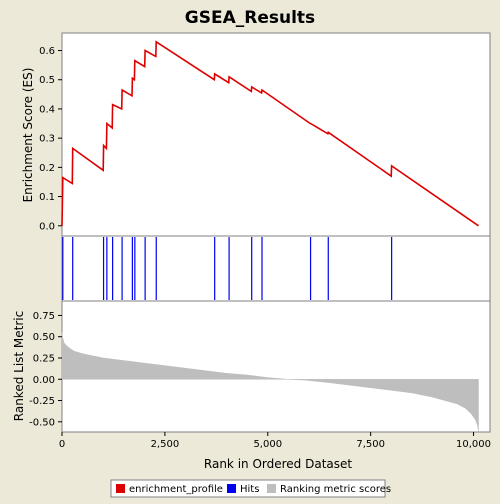 The image size is (500, 504). What do you see at coordinates (45, 369) in the screenshot?
I see `ranking-y-axis: -0.50 -0.25 0.00 0.25 0.50 0.75` at bounding box center [45, 369].